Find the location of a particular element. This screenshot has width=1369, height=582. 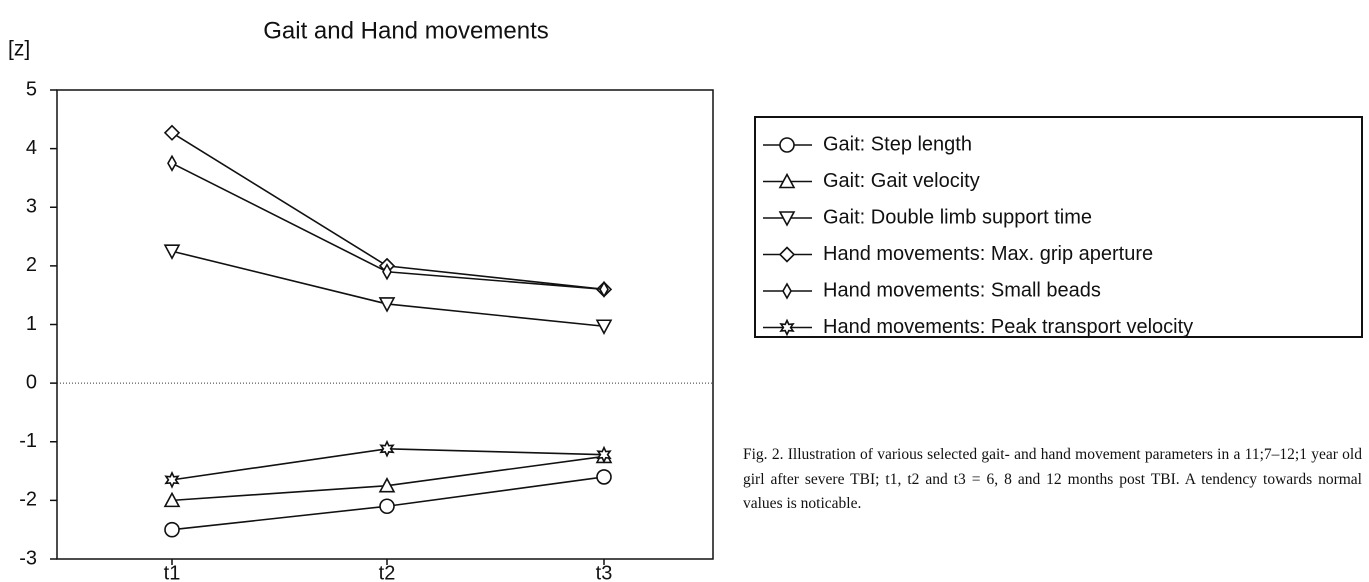

y-tick-label: 3 is located at coordinates (31, 207).